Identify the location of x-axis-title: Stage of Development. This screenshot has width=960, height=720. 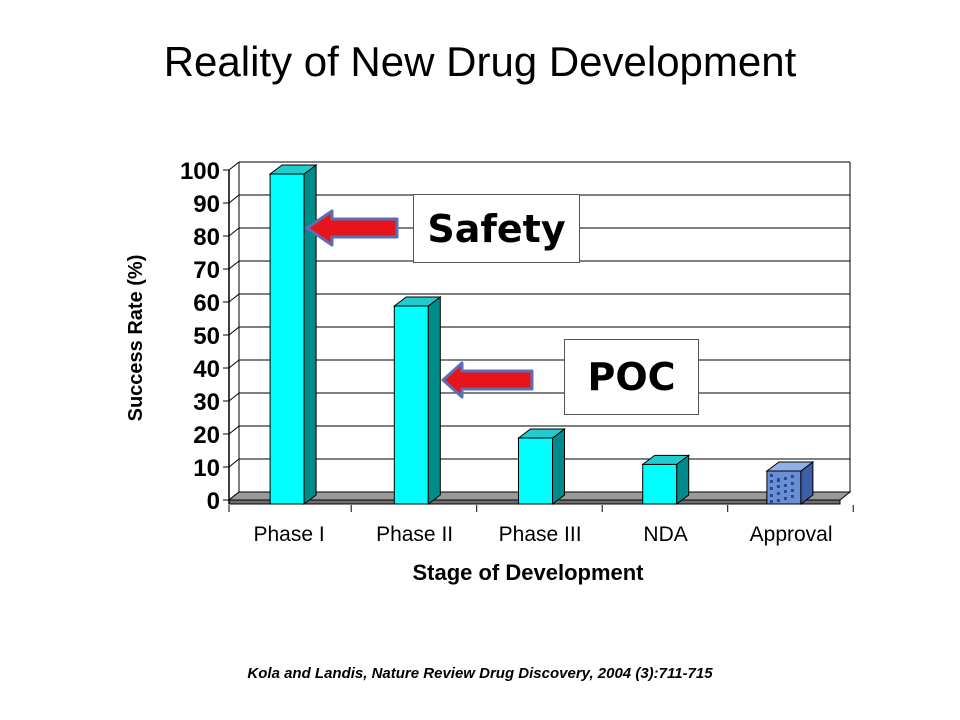
(528, 572).